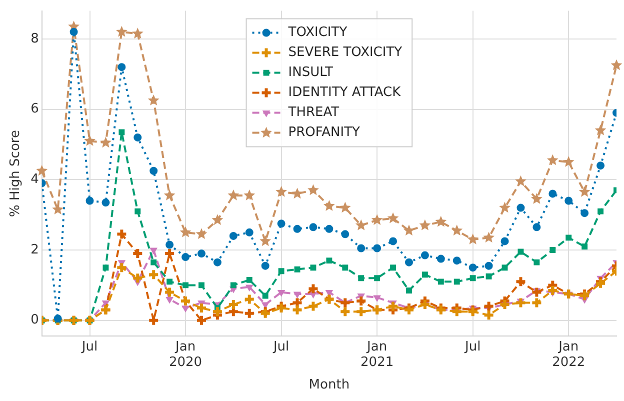  What do you see at coordinates (34, 38) in the screenshot?
I see `y-tick-label: 8` at bounding box center [34, 38].